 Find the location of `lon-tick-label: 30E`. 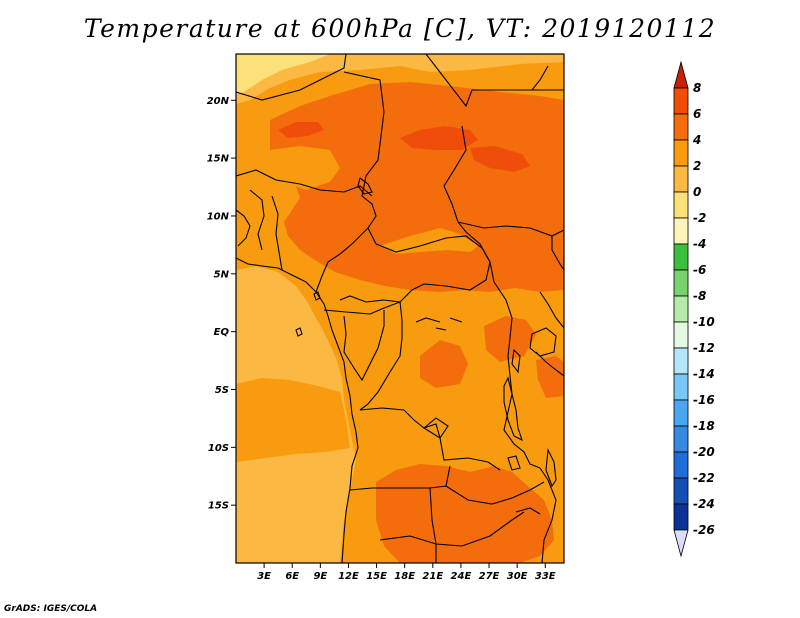

lon-tick-label: 30E is located at coordinates (517, 576).